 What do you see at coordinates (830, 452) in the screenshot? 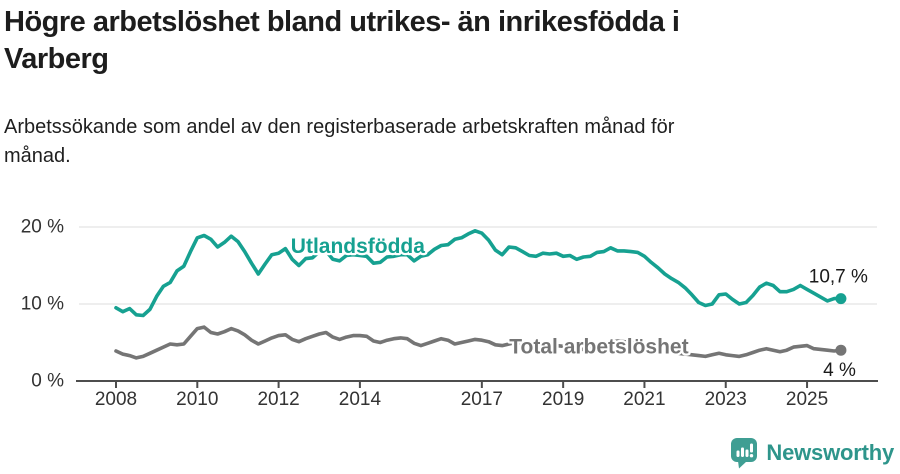
I see `brand-name: Newsworthy` at bounding box center [830, 452].